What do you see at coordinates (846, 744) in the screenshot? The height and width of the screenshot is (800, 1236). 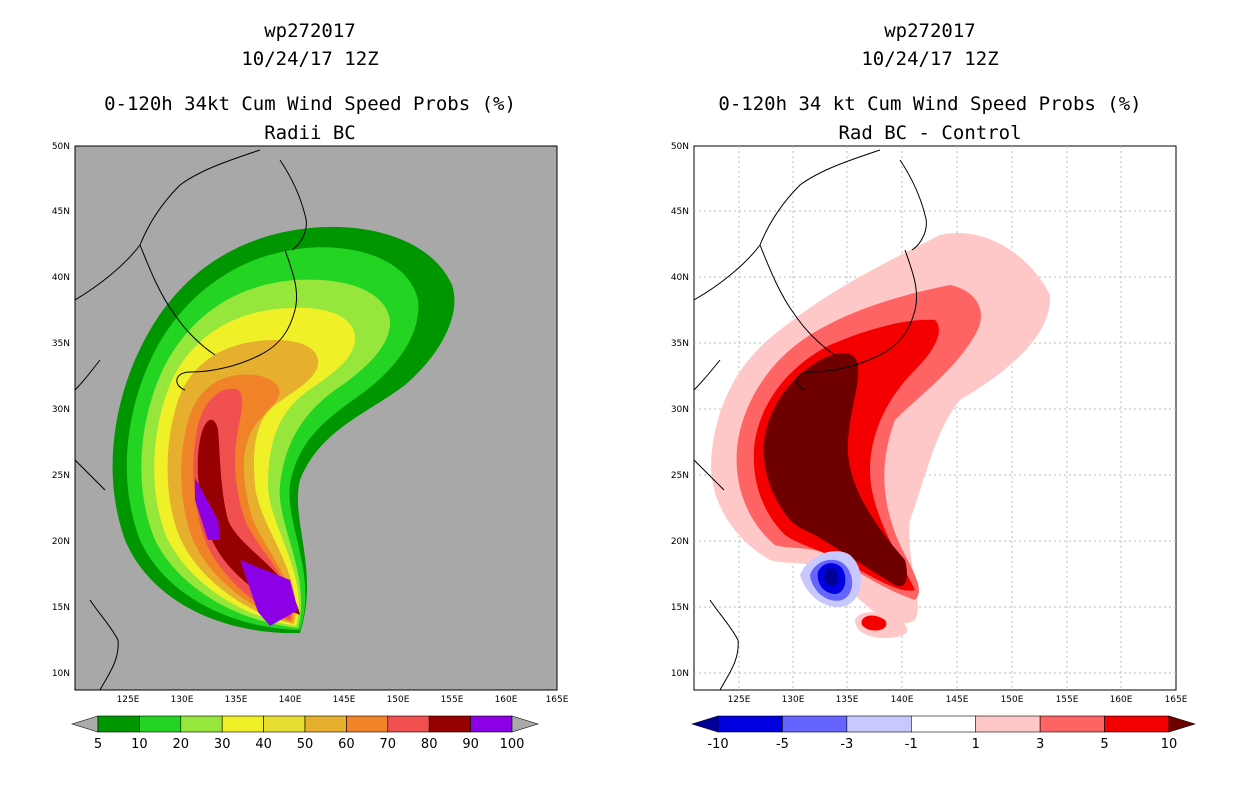 I see `colorbar-label: -3` at bounding box center [846, 744].